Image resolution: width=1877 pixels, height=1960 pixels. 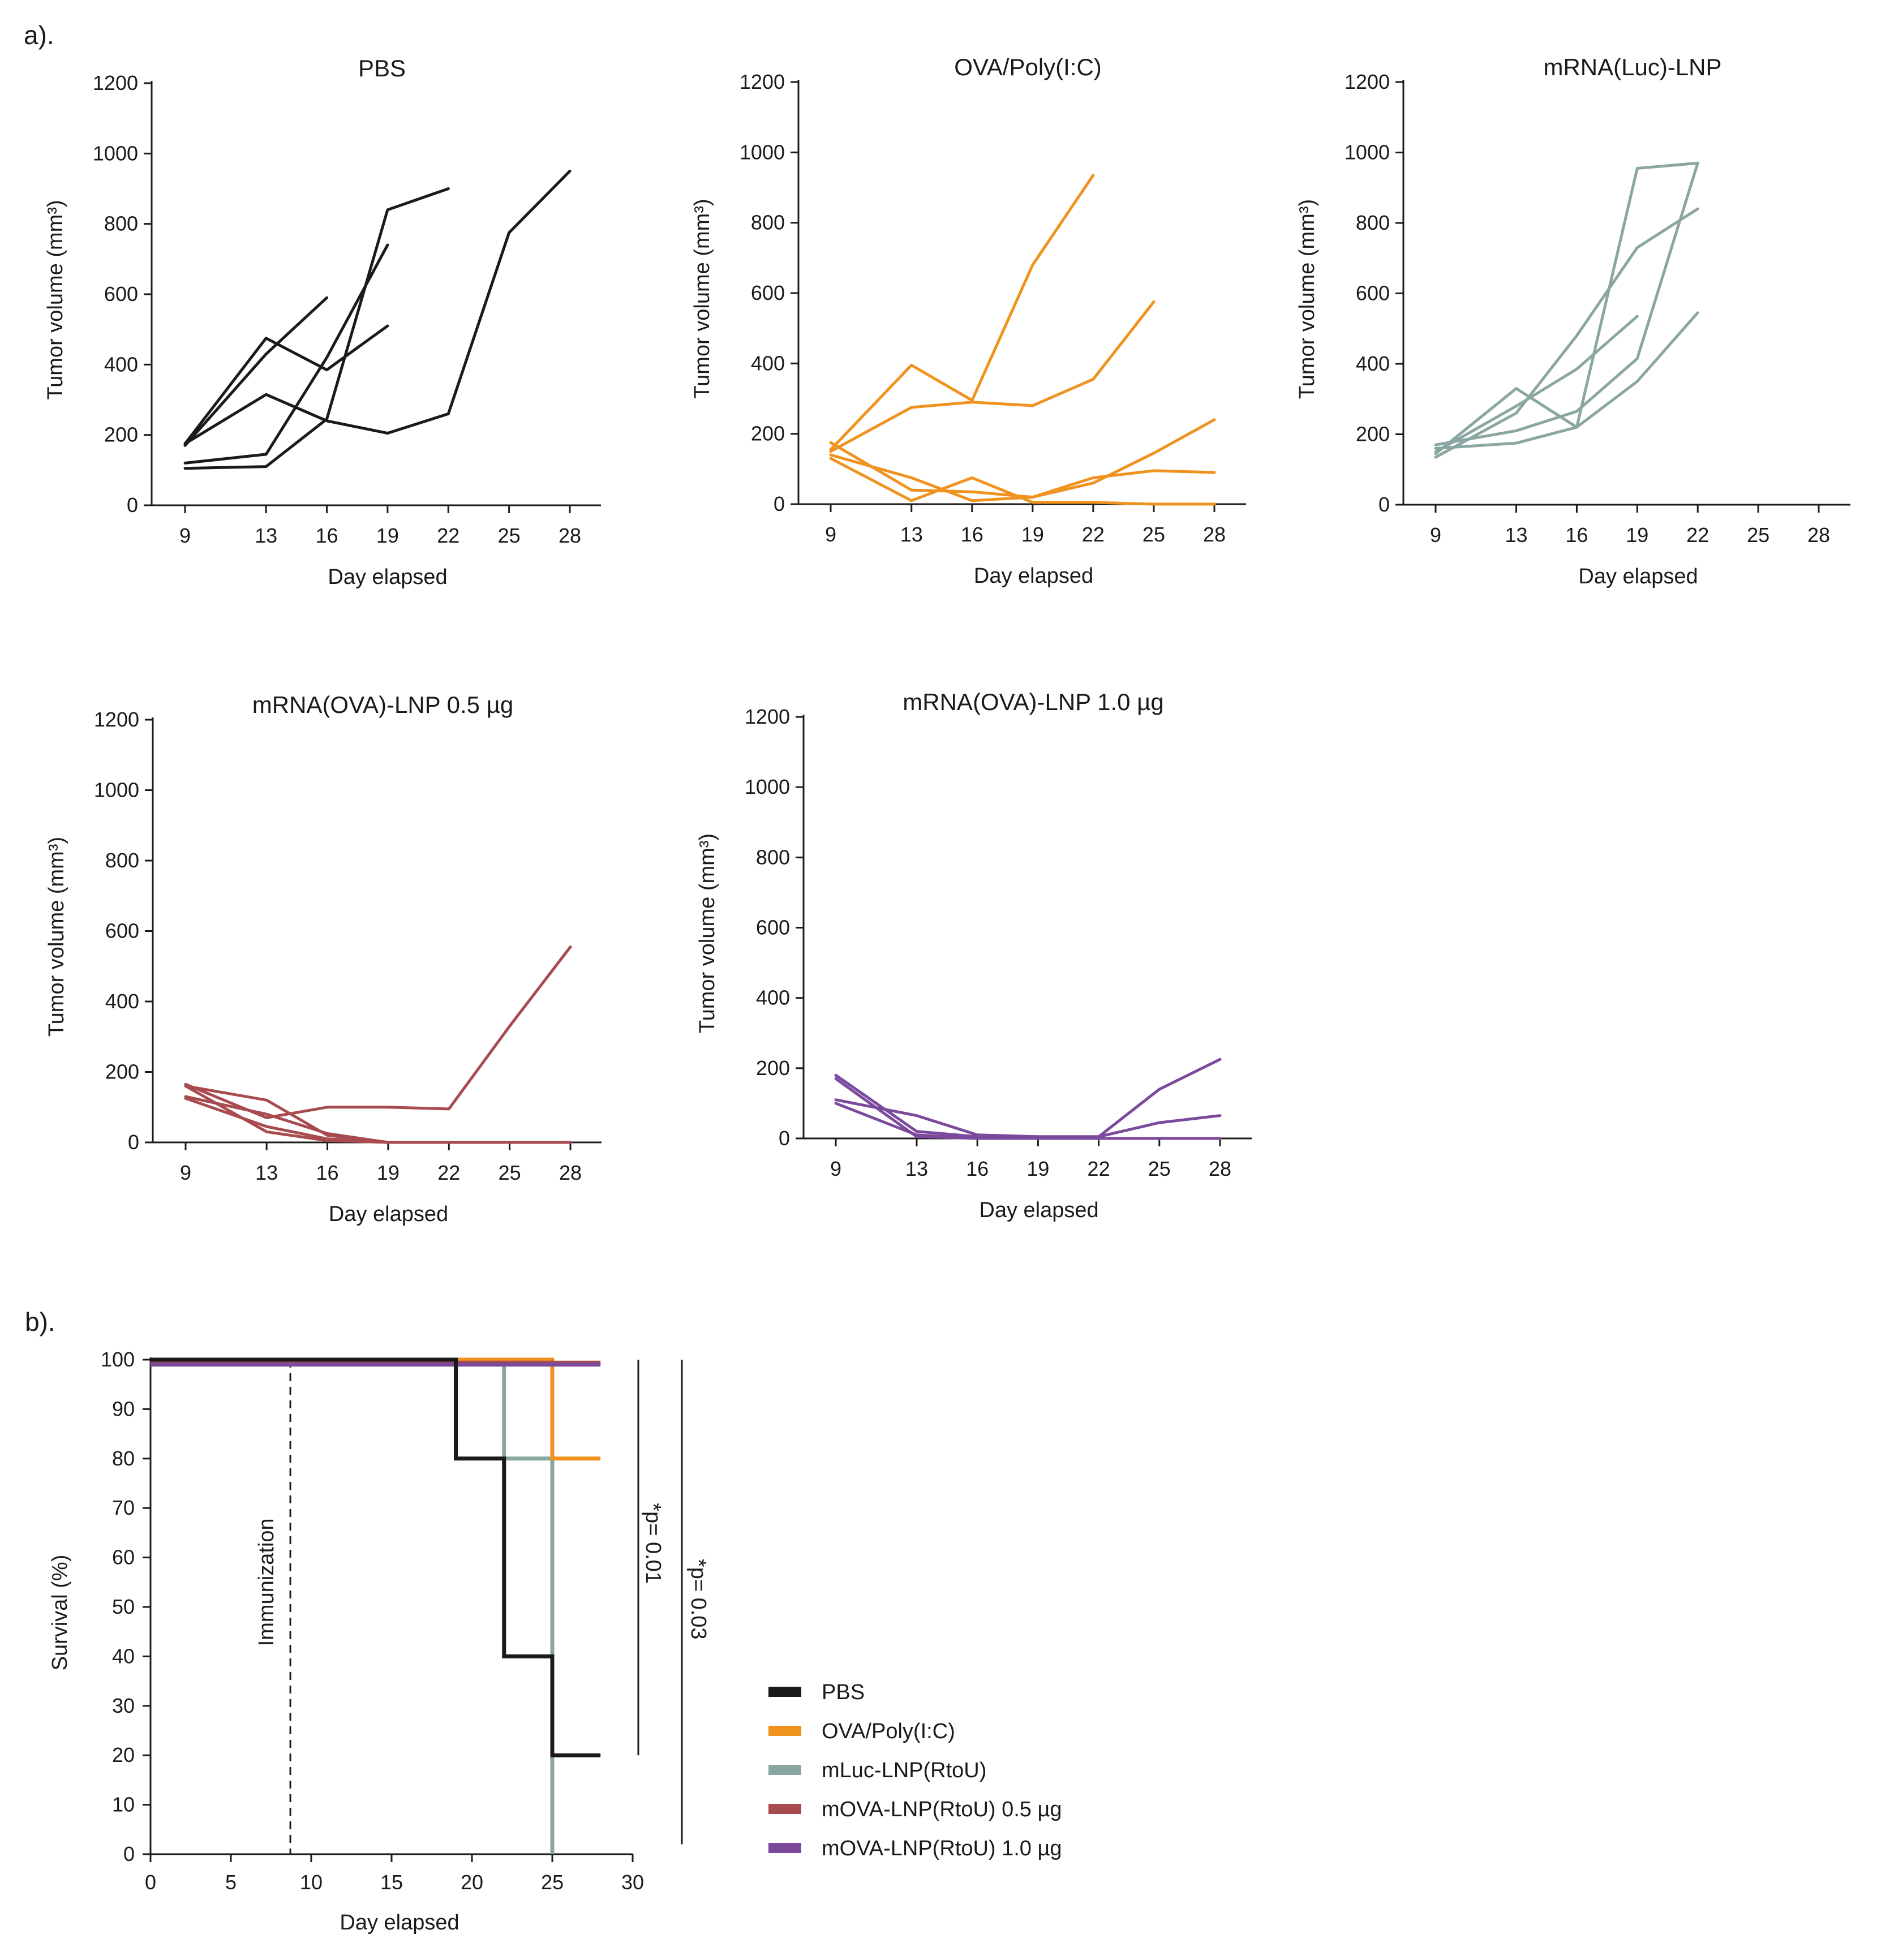 What do you see at coordinates (942, 1810) in the screenshot?
I see `legend-label: mOVA-LNP(RtoU) 0.5 µg` at bounding box center [942, 1810].